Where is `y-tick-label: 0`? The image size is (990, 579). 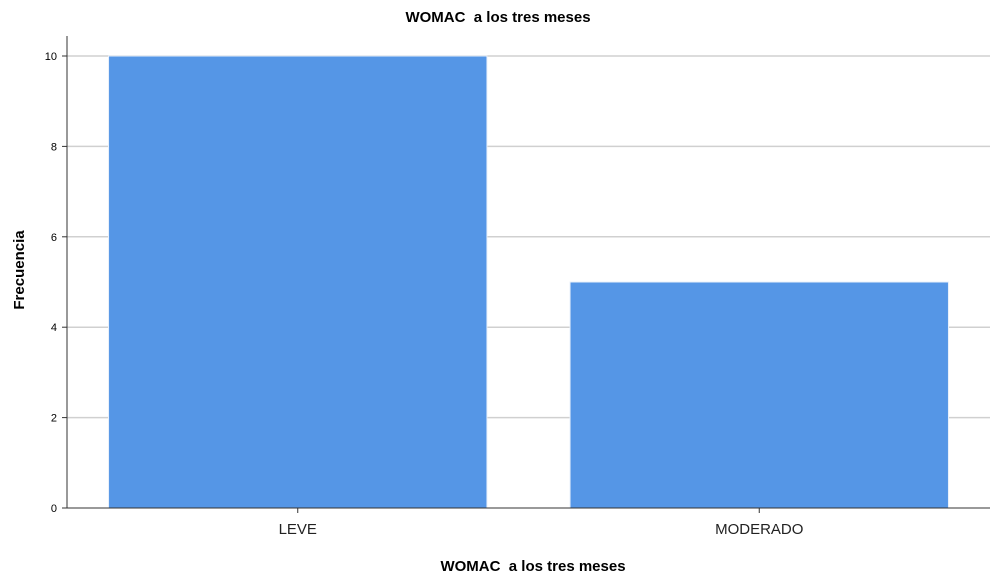 y-tick-label: 0 is located at coordinates (54, 509).